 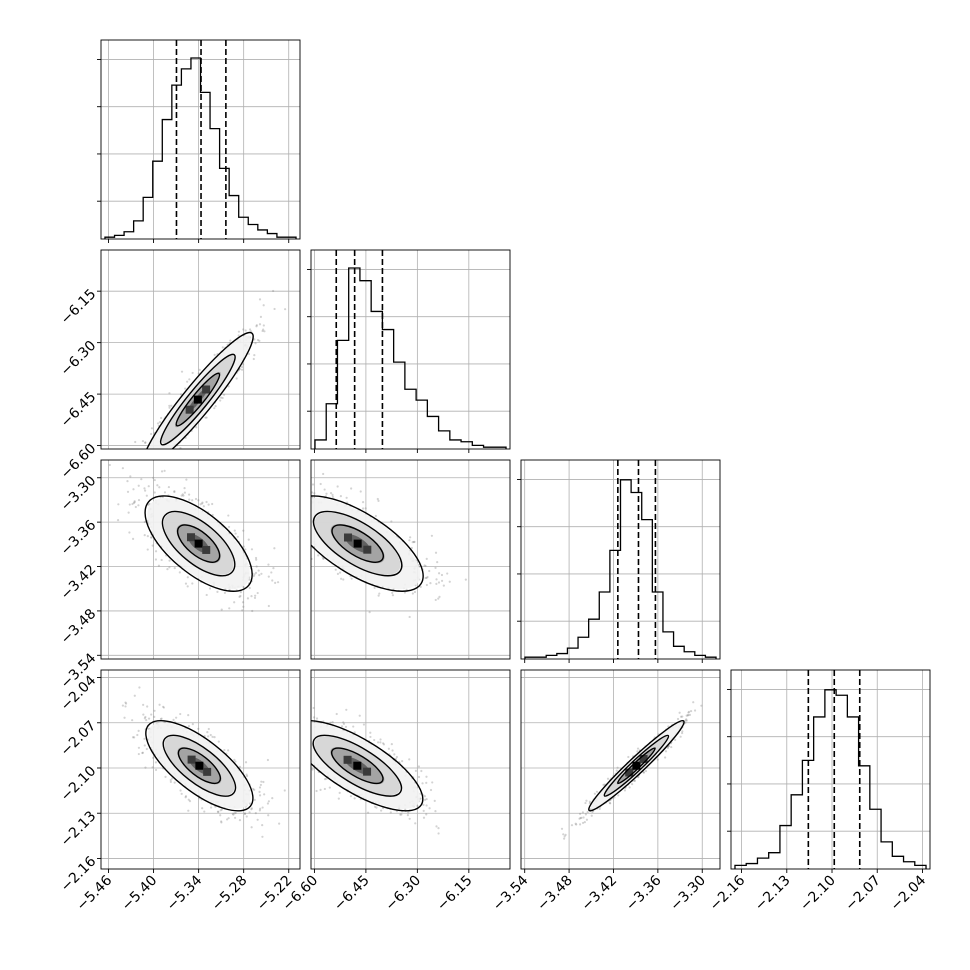 I want to click on x-tick-label: −6.45, so click(x=352, y=894).